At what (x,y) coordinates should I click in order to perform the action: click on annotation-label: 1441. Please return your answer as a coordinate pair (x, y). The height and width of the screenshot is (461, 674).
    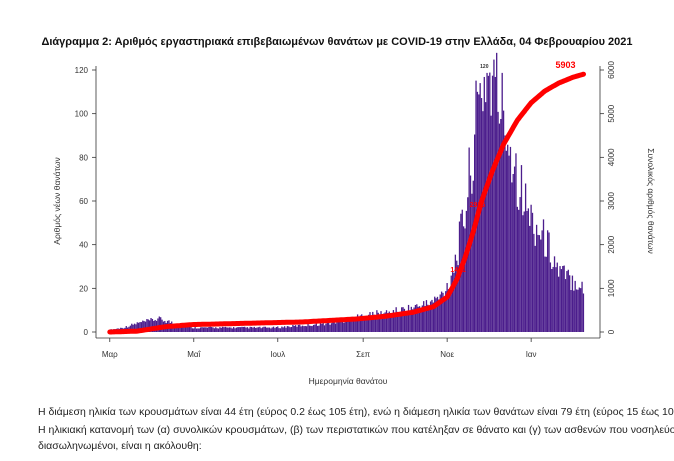
    Looking at the image, I should click on (458, 270).